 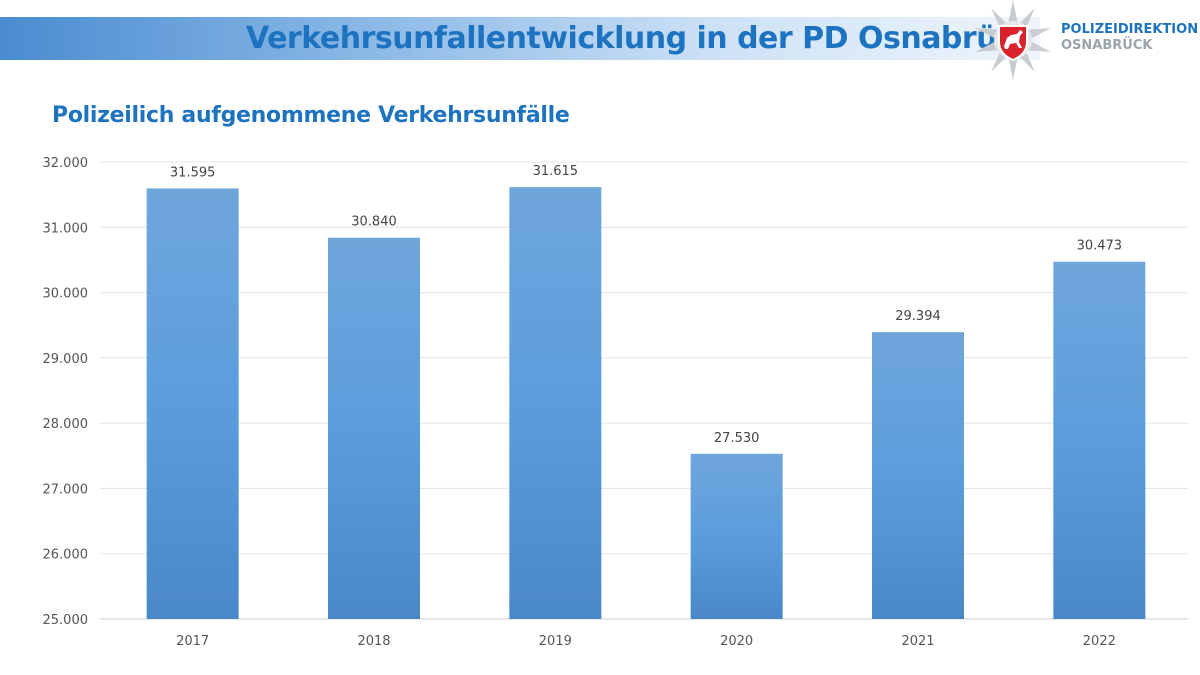 What do you see at coordinates (1130, 29) in the screenshot?
I see `org-name-line1: POLIZEIDIREKTION` at bounding box center [1130, 29].